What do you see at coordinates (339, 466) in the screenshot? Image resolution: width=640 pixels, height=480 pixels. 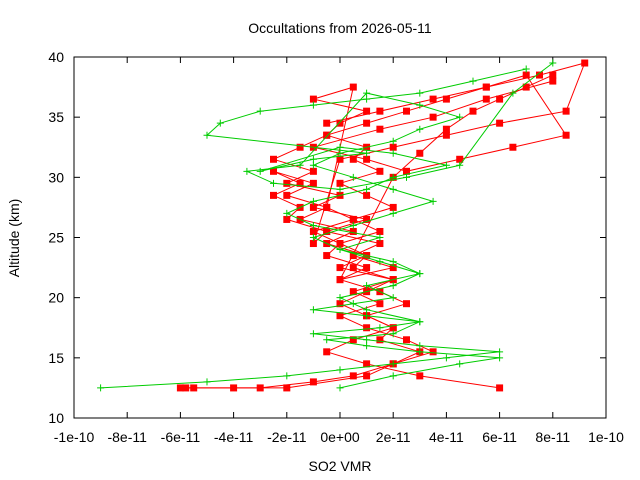 I see `x-axis-label: SO2 VMR` at bounding box center [339, 466].